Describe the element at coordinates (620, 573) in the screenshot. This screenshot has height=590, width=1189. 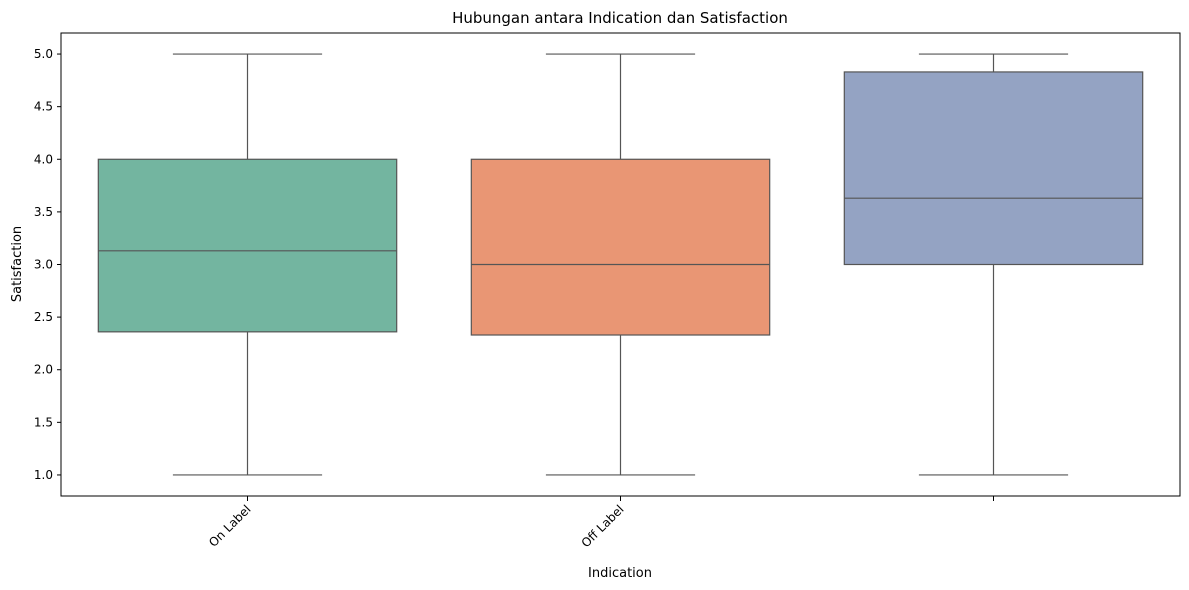
I see `x-axis-label: Indication` at that location.